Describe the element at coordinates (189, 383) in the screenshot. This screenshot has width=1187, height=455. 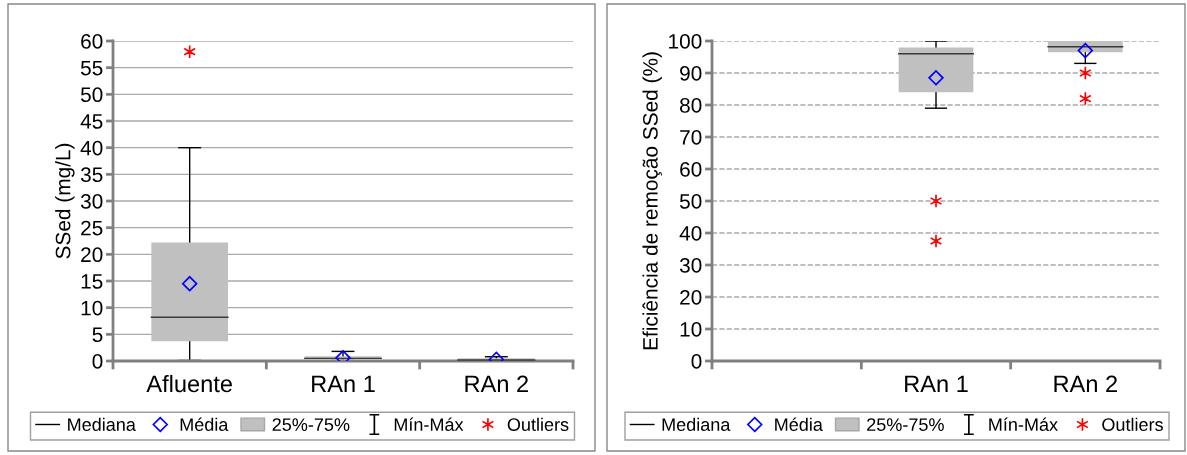
I see `x-tick-label: Afluente` at that location.